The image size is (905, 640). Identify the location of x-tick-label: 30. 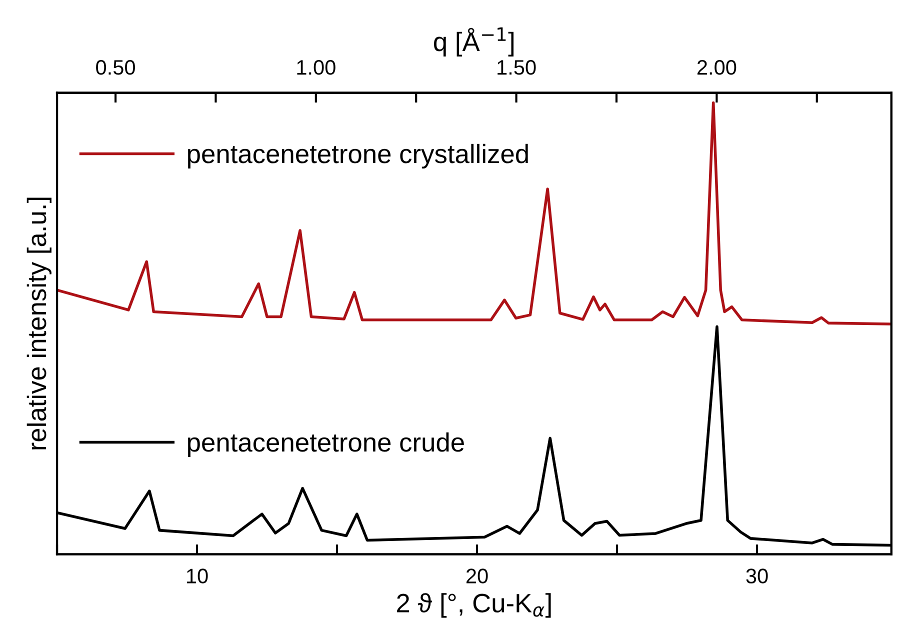
(757, 576).